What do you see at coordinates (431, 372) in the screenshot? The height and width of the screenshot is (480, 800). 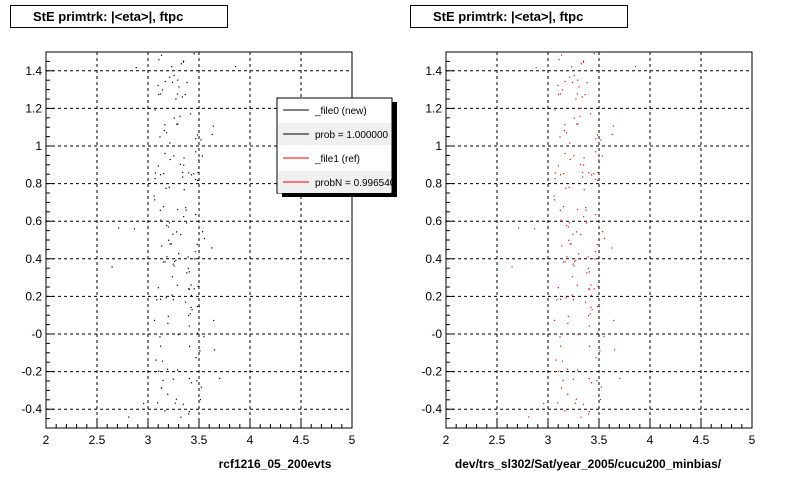 I see `y-tick-label: -0.2` at bounding box center [431, 372].